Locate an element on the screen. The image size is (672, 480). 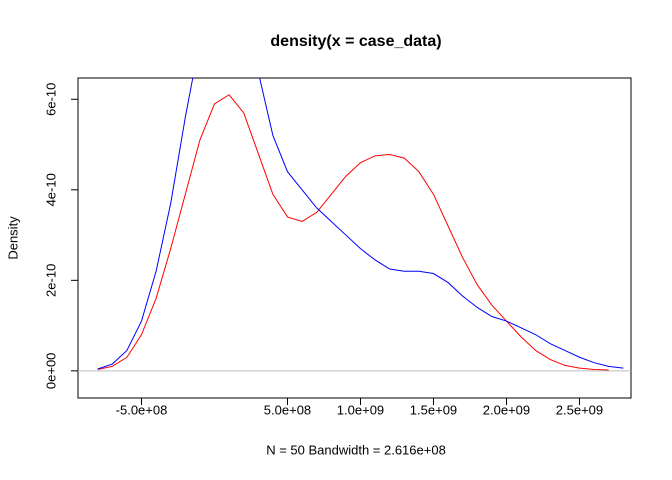
x-axis-label: N = 50 Bandwidth = 2.616e+08 is located at coordinates (356, 449).